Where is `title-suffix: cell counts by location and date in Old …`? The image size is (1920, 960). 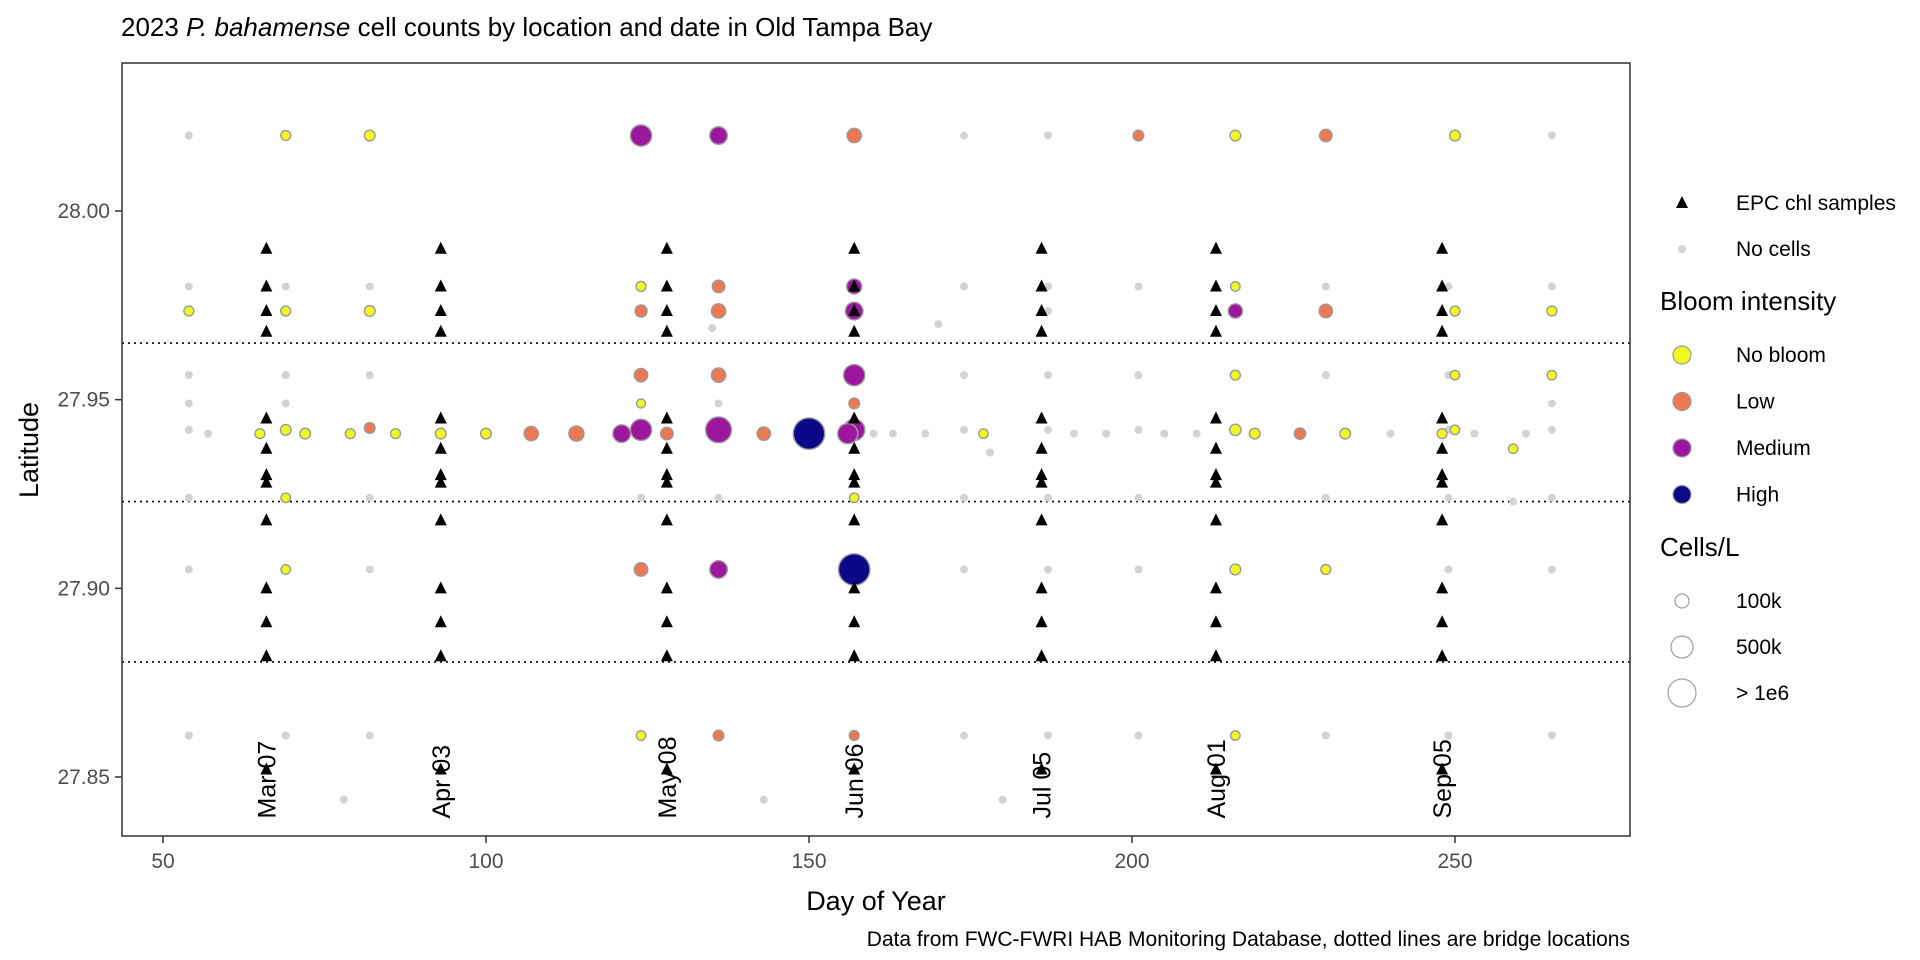 title-suffix: cell counts by location and date in Old … is located at coordinates (641, 27).